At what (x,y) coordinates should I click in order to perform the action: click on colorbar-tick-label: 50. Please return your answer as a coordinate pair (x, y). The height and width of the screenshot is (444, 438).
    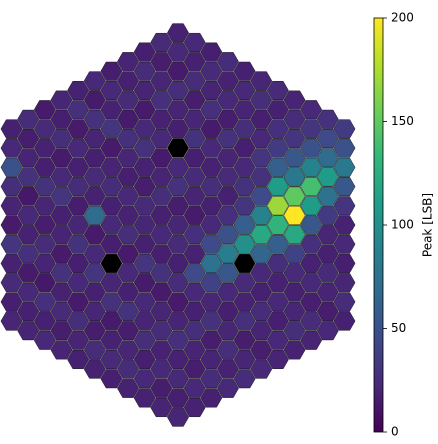
    Looking at the image, I should click on (398, 328).